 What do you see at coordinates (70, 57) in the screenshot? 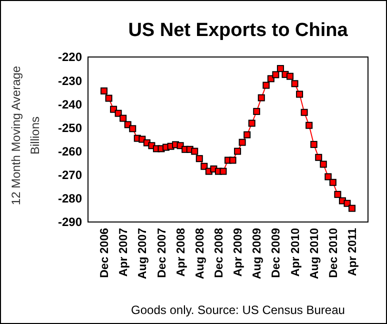
I see `y-tick-label: -220` at bounding box center [70, 57].